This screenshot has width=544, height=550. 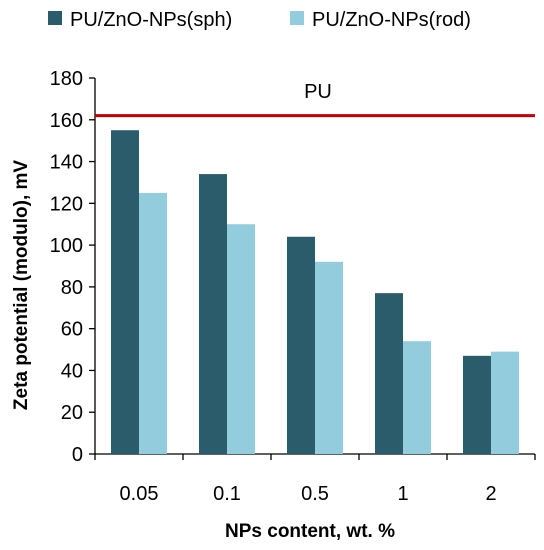 What do you see at coordinates (259, 20) in the screenshot?
I see `legend: PU/ZnO-NPs(sph) PU/ZnO-NPs(rod)` at bounding box center [259, 20].